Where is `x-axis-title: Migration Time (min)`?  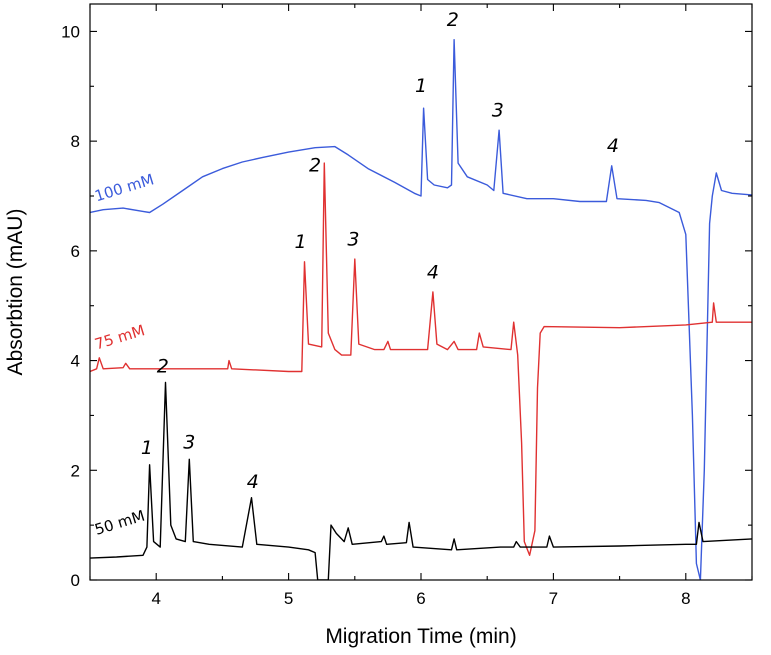
x-axis-title: Migration Time (min) is located at coordinates (420, 636).